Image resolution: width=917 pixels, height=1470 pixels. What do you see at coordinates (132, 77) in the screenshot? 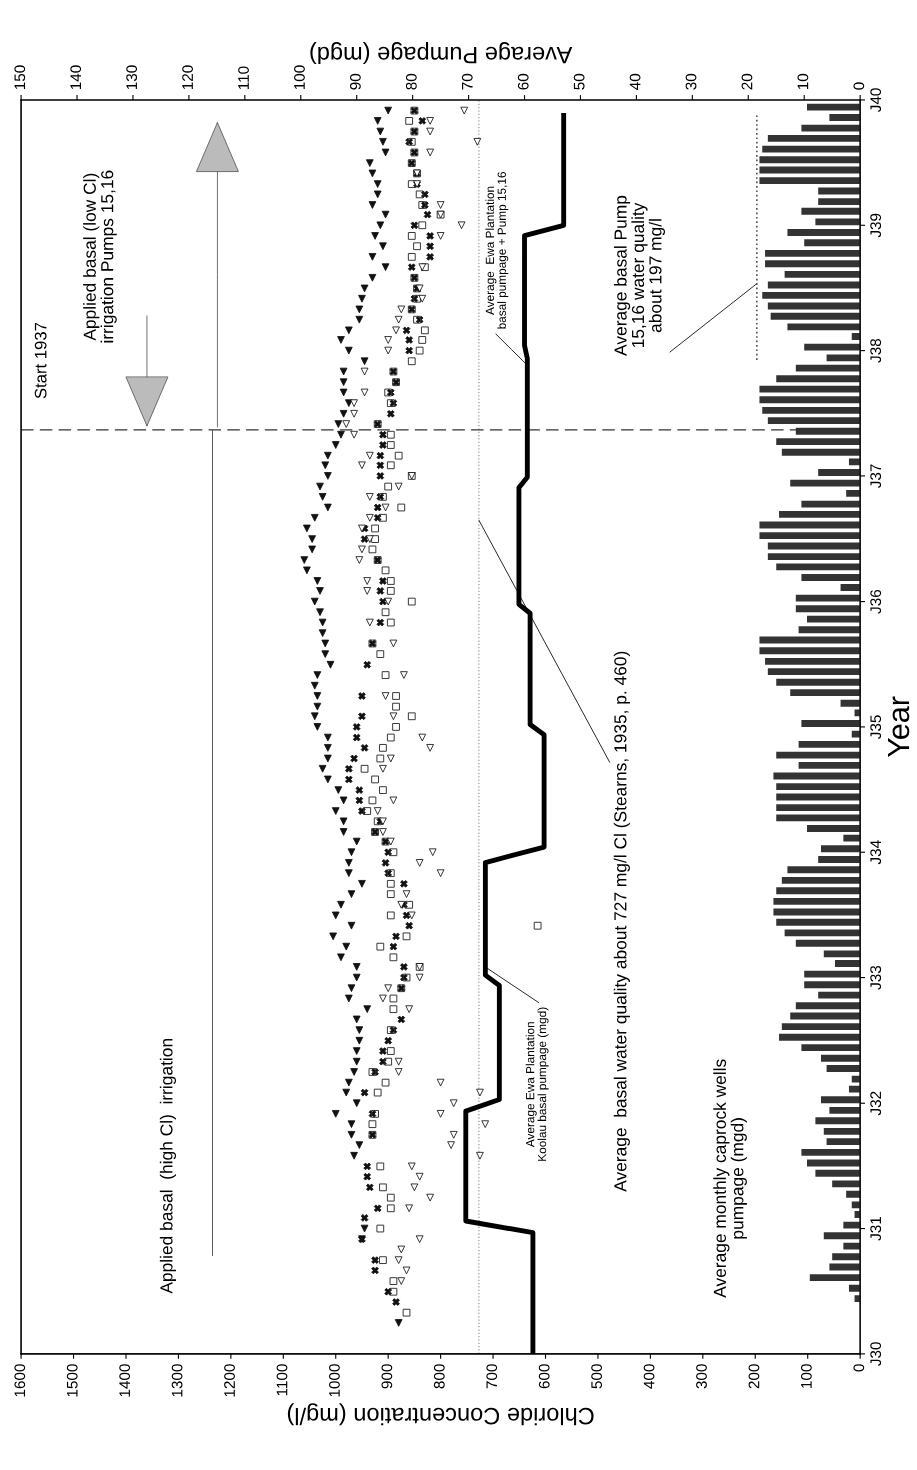
I see `x2-tick-label: 130` at bounding box center [132, 77].